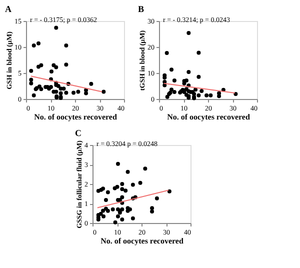 This screenshot has width=300, height=268. Describe the element at coordinates (8, 9) in the screenshot. I see `chart-title: A` at that location.